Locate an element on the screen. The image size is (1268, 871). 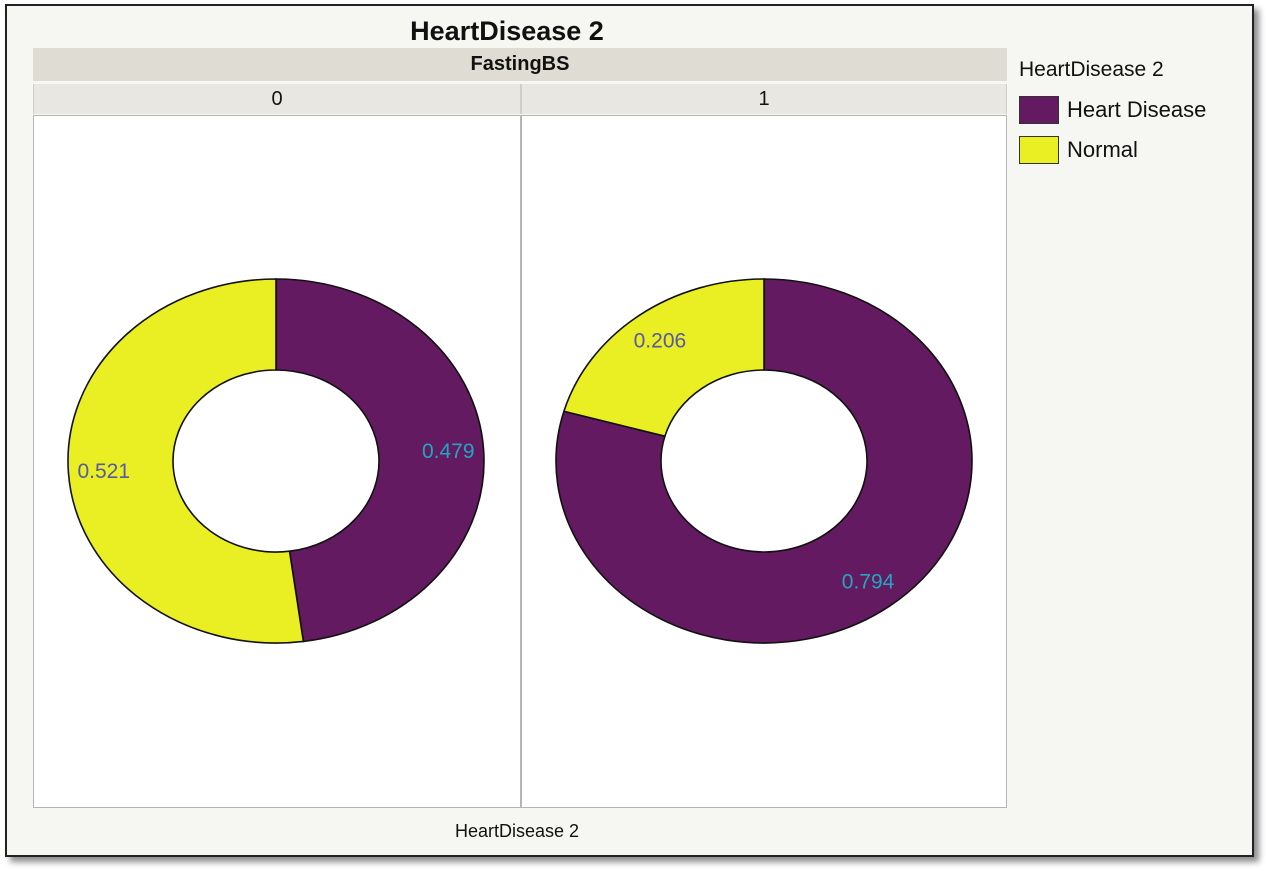
chart-title: HeartDisease 2 is located at coordinates (507, 31).